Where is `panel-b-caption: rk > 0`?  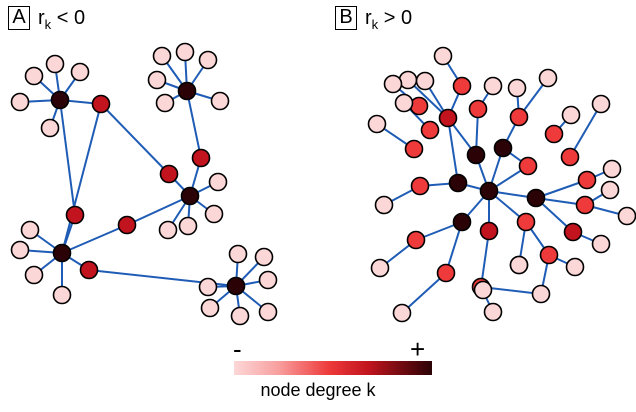
panel-b-caption: rk > 0 is located at coordinates (388, 19).